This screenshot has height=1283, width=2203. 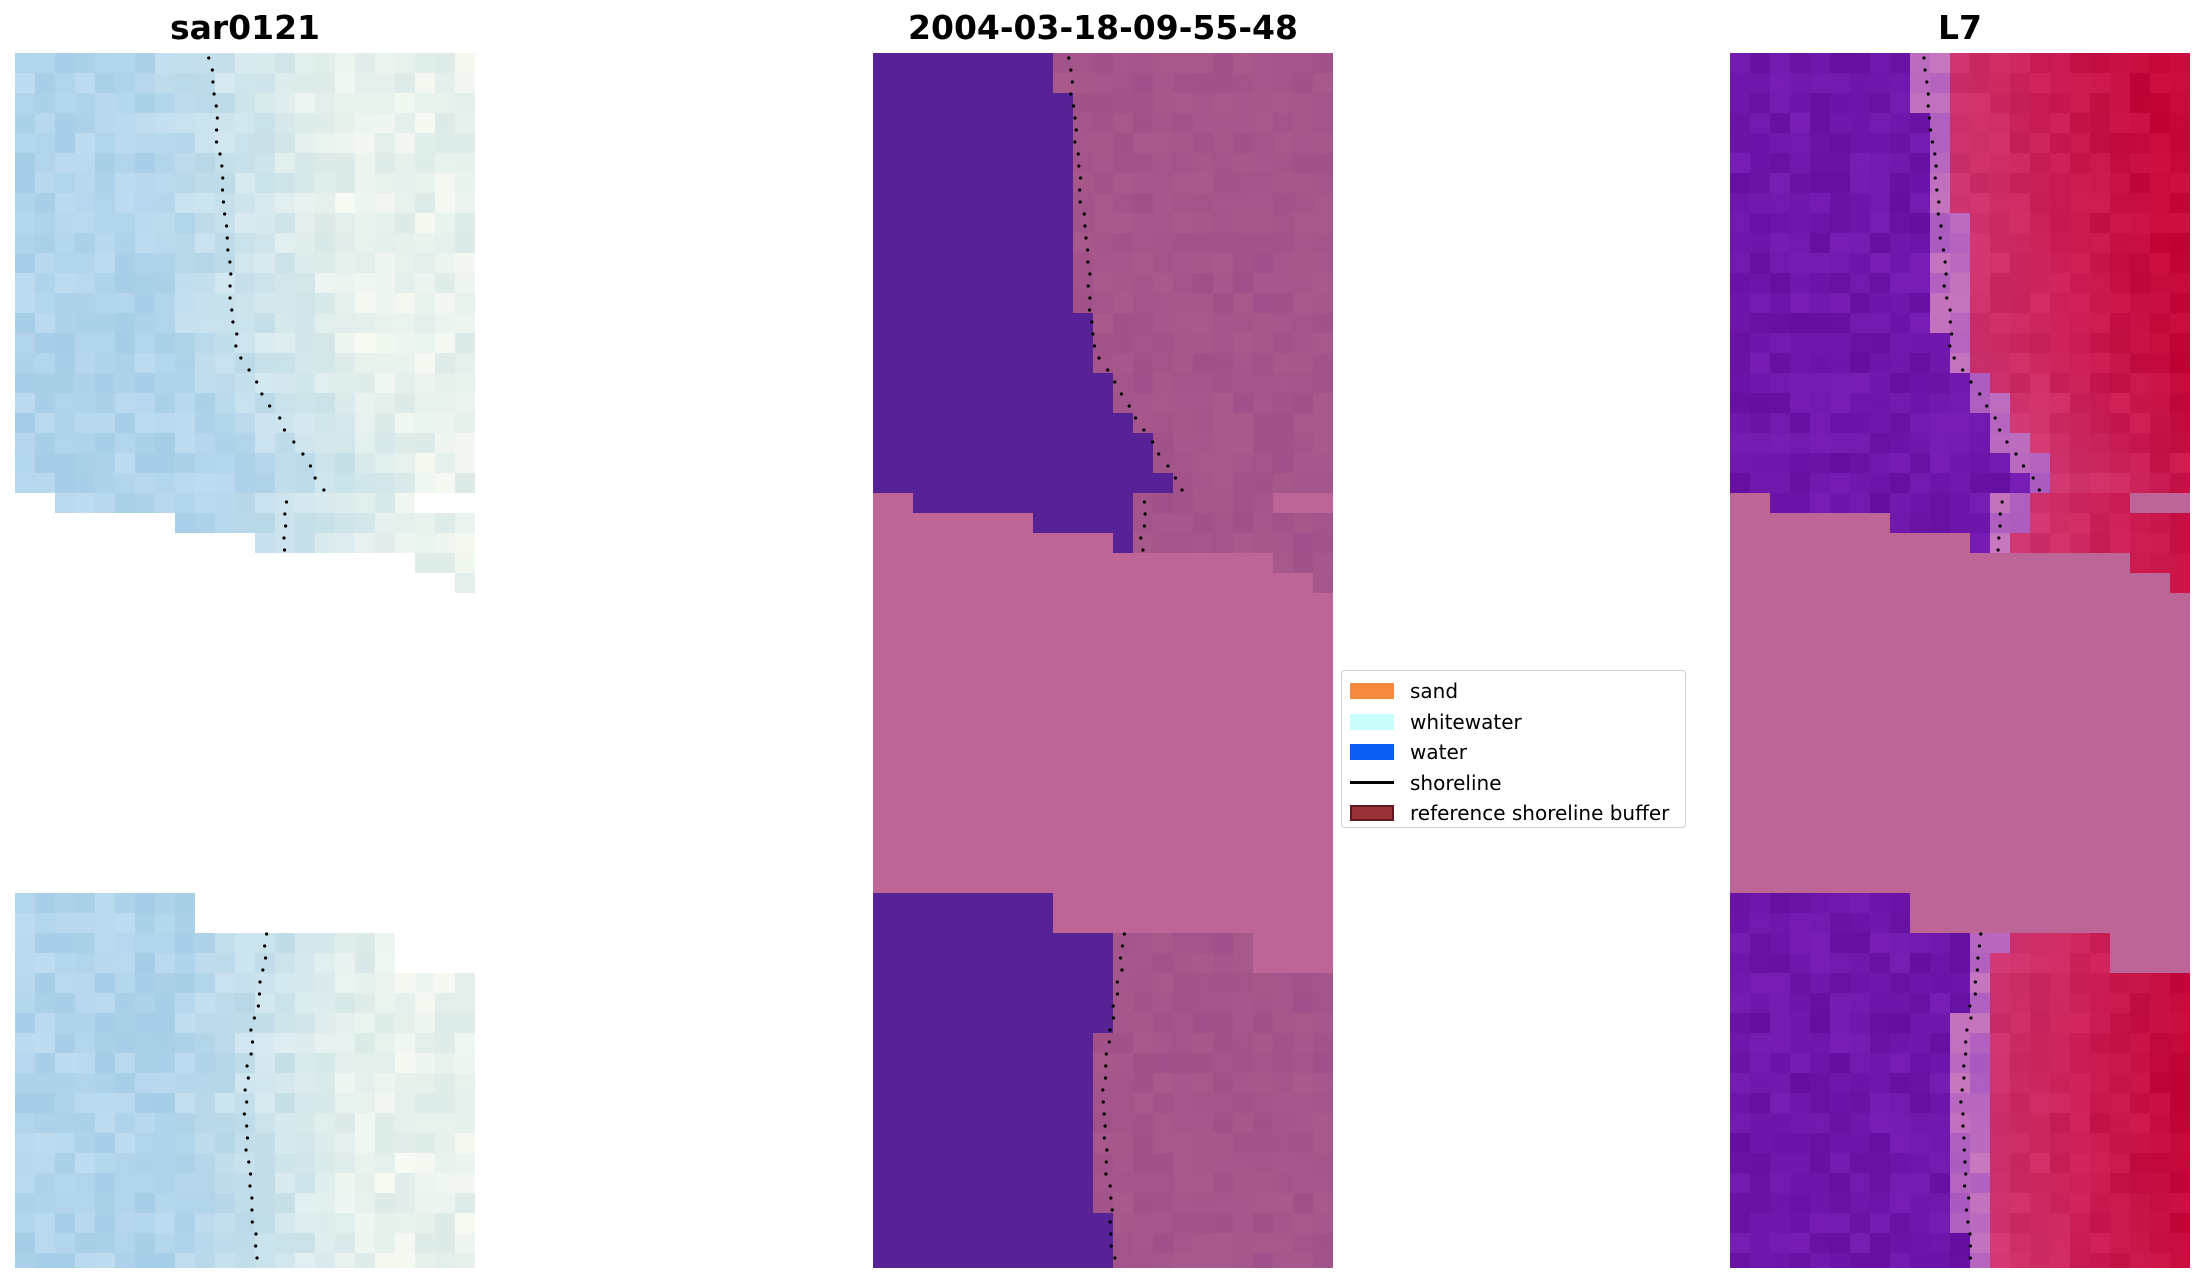 I want to click on legend-label-sand: sand, so click(x=1434, y=691).